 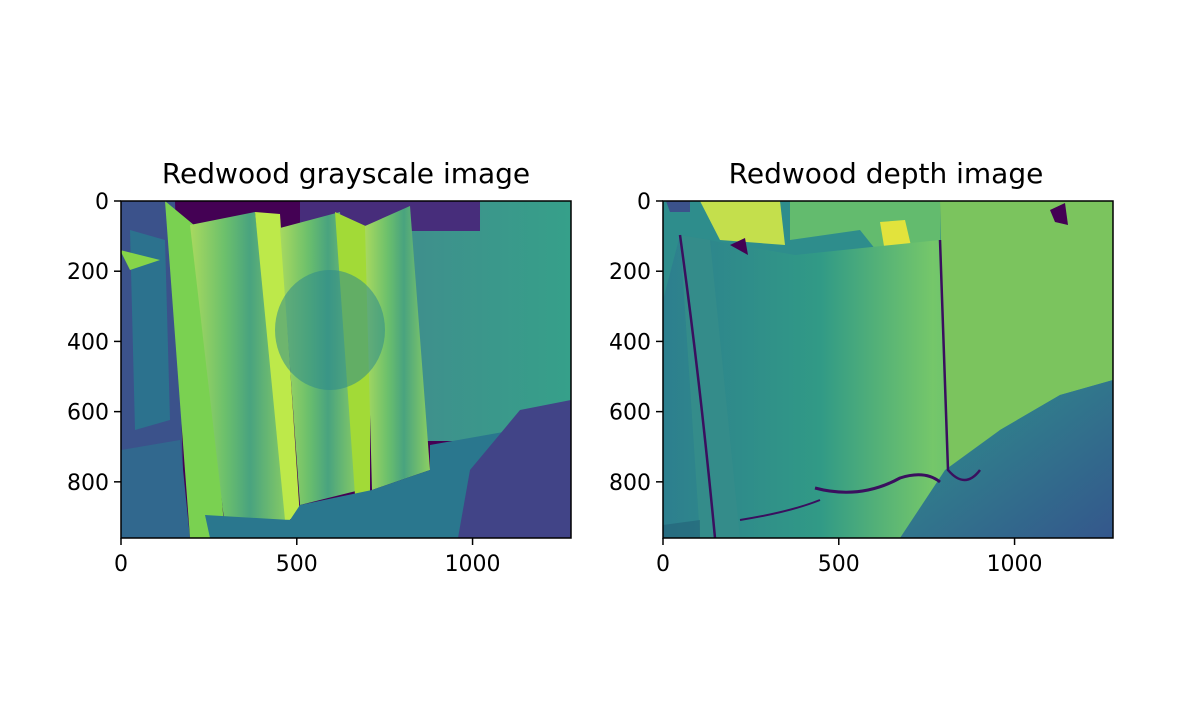 What do you see at coordinates (297, 564) in the screenshot?
I see `grayscale-xtick-label: 500` at bounding box center [297, 564].